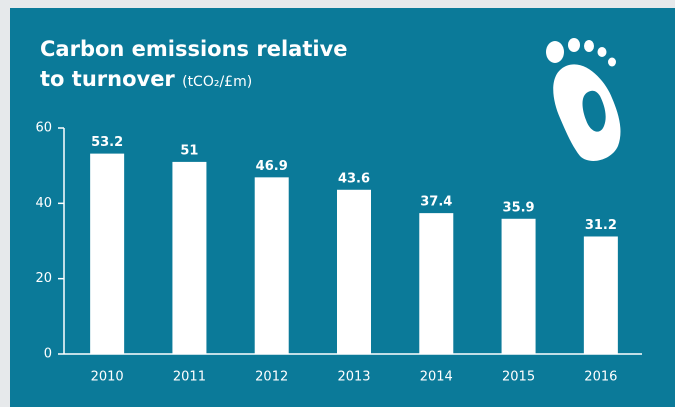 Image resolution: width=675 pixels, height=407 pixels. What do you see at coordinates (272, 166) in the screenshot?
I see `data-label: 46.9` at bounding box center [272, 166].